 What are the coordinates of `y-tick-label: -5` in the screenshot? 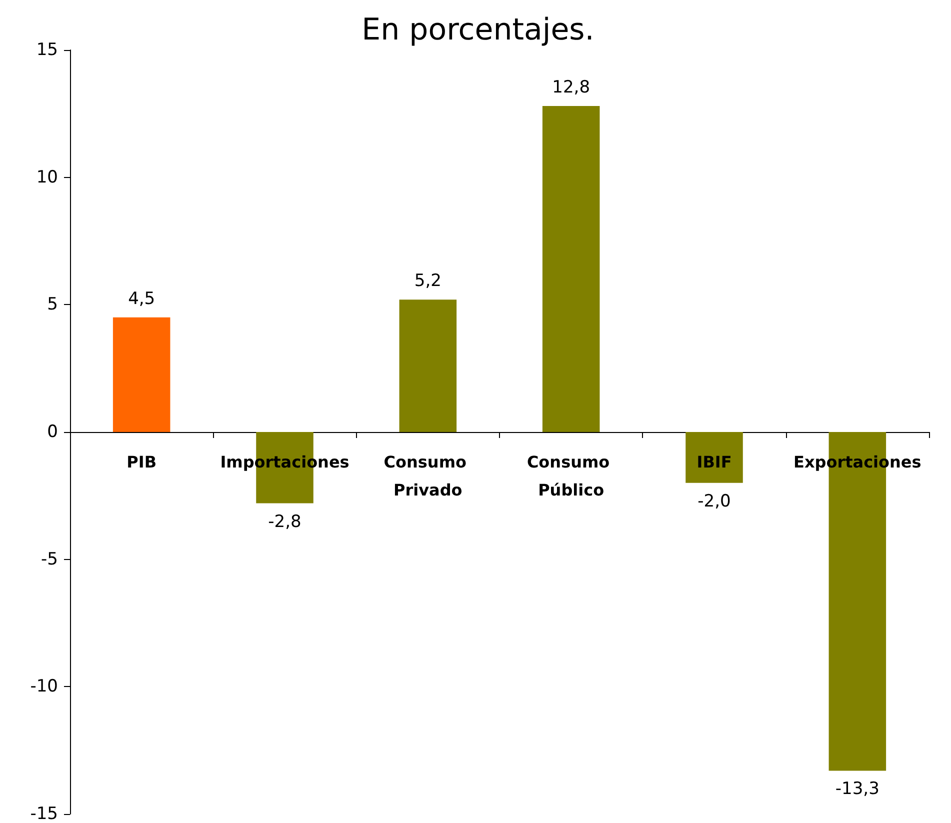 It's located at (49, 559).